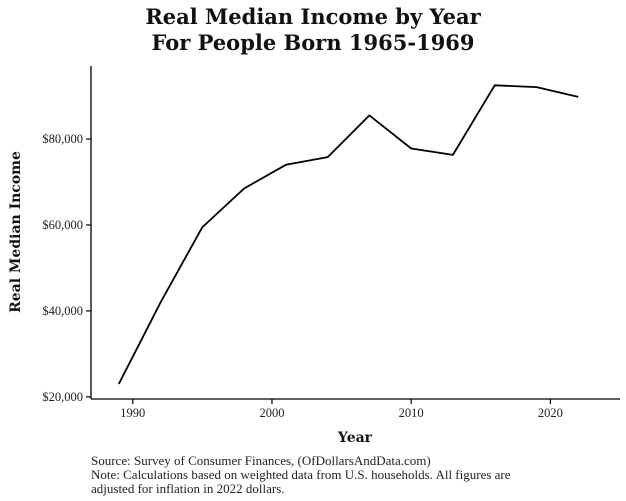  What do you see at coordinates (550, 413) in the screenshot?
I see `x-tick-label: 2020` at bounding box center [550, 413].